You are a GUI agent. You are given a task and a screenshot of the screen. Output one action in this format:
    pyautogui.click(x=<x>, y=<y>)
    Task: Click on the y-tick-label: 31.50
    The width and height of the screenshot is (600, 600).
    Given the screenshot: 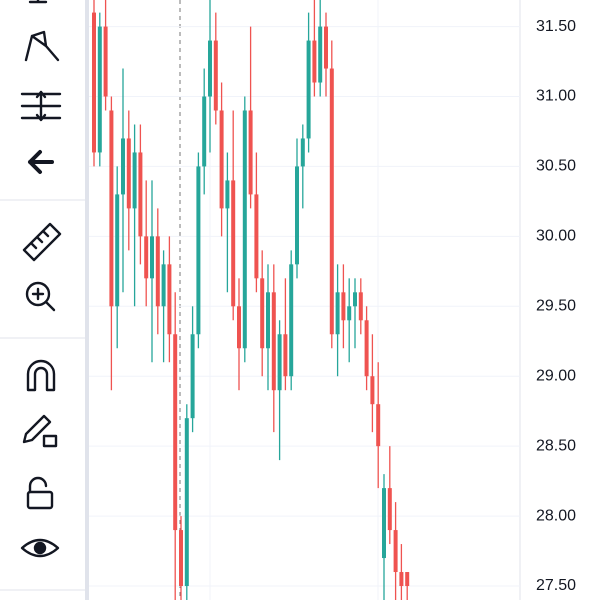 What is the action you would take?
    pyautogui.click(x=556, y=26)
    